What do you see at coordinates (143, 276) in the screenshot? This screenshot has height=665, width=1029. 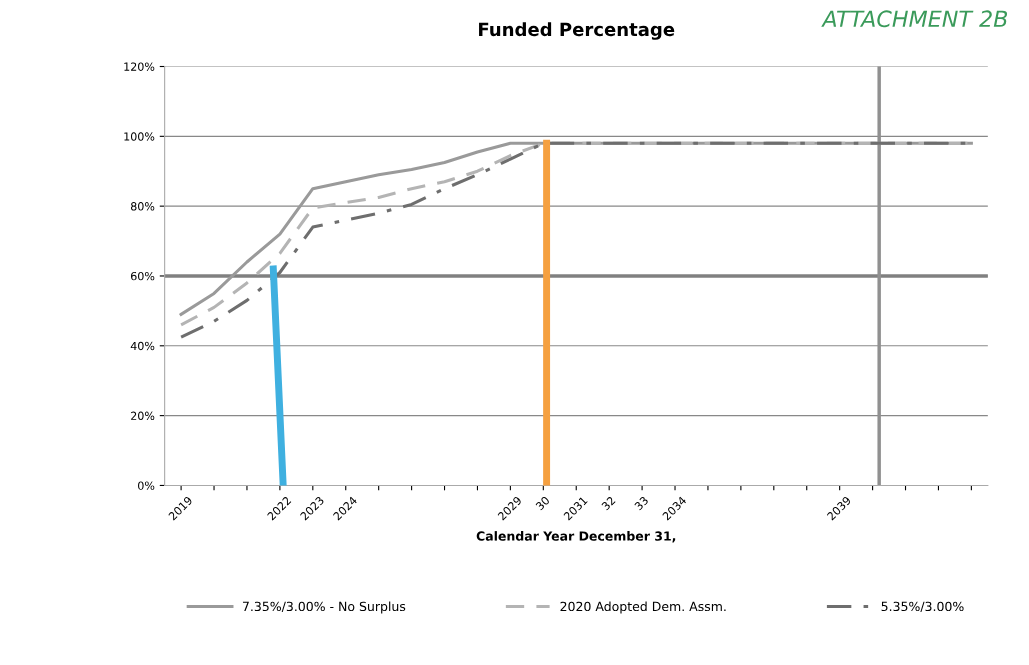 I see `y-tick-label: 60%` at bounding box center [143, 276].